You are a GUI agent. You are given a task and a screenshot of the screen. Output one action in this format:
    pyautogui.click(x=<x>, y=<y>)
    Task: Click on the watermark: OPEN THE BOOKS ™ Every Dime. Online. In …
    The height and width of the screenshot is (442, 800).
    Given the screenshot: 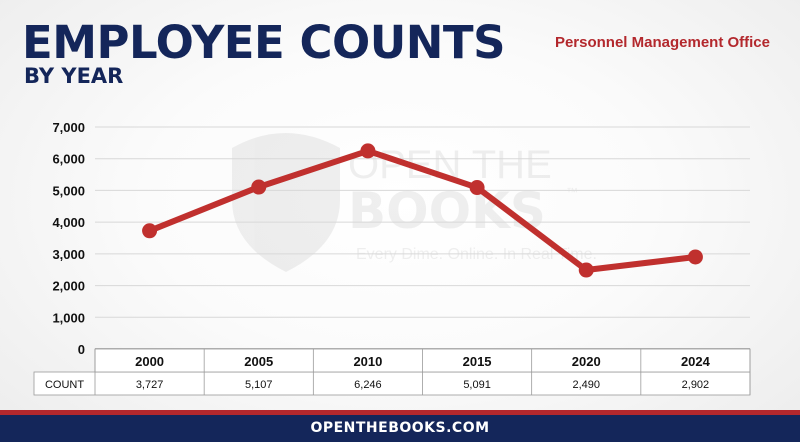 What is the action you would take?
    pyautogui.click(x=414, y=202)
    